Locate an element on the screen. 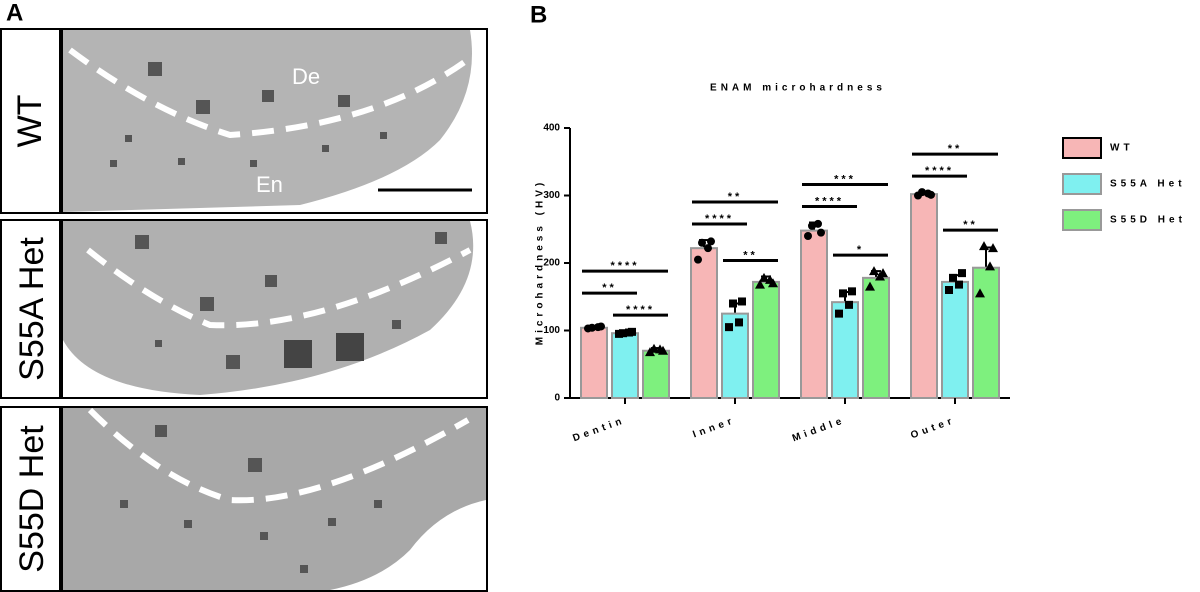  micrograph-row: S55D Het is located at coordinates (244, 499).